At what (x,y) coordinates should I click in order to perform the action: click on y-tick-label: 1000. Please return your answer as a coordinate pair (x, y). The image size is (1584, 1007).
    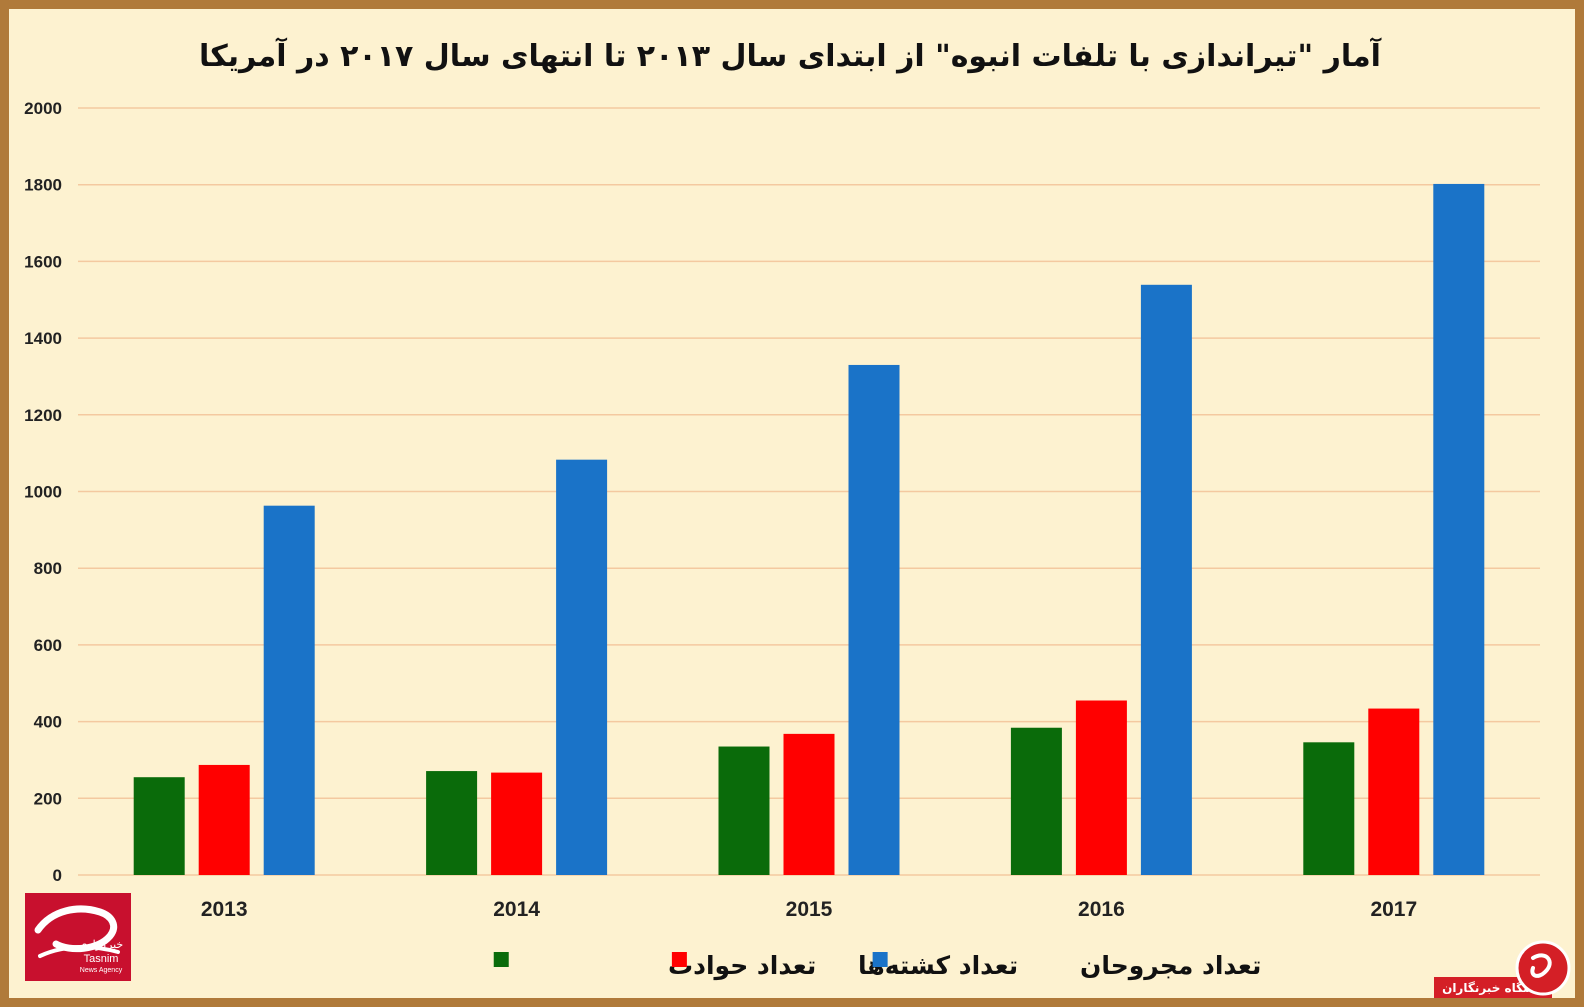
    Looking at the image, I should click on (43, 492).